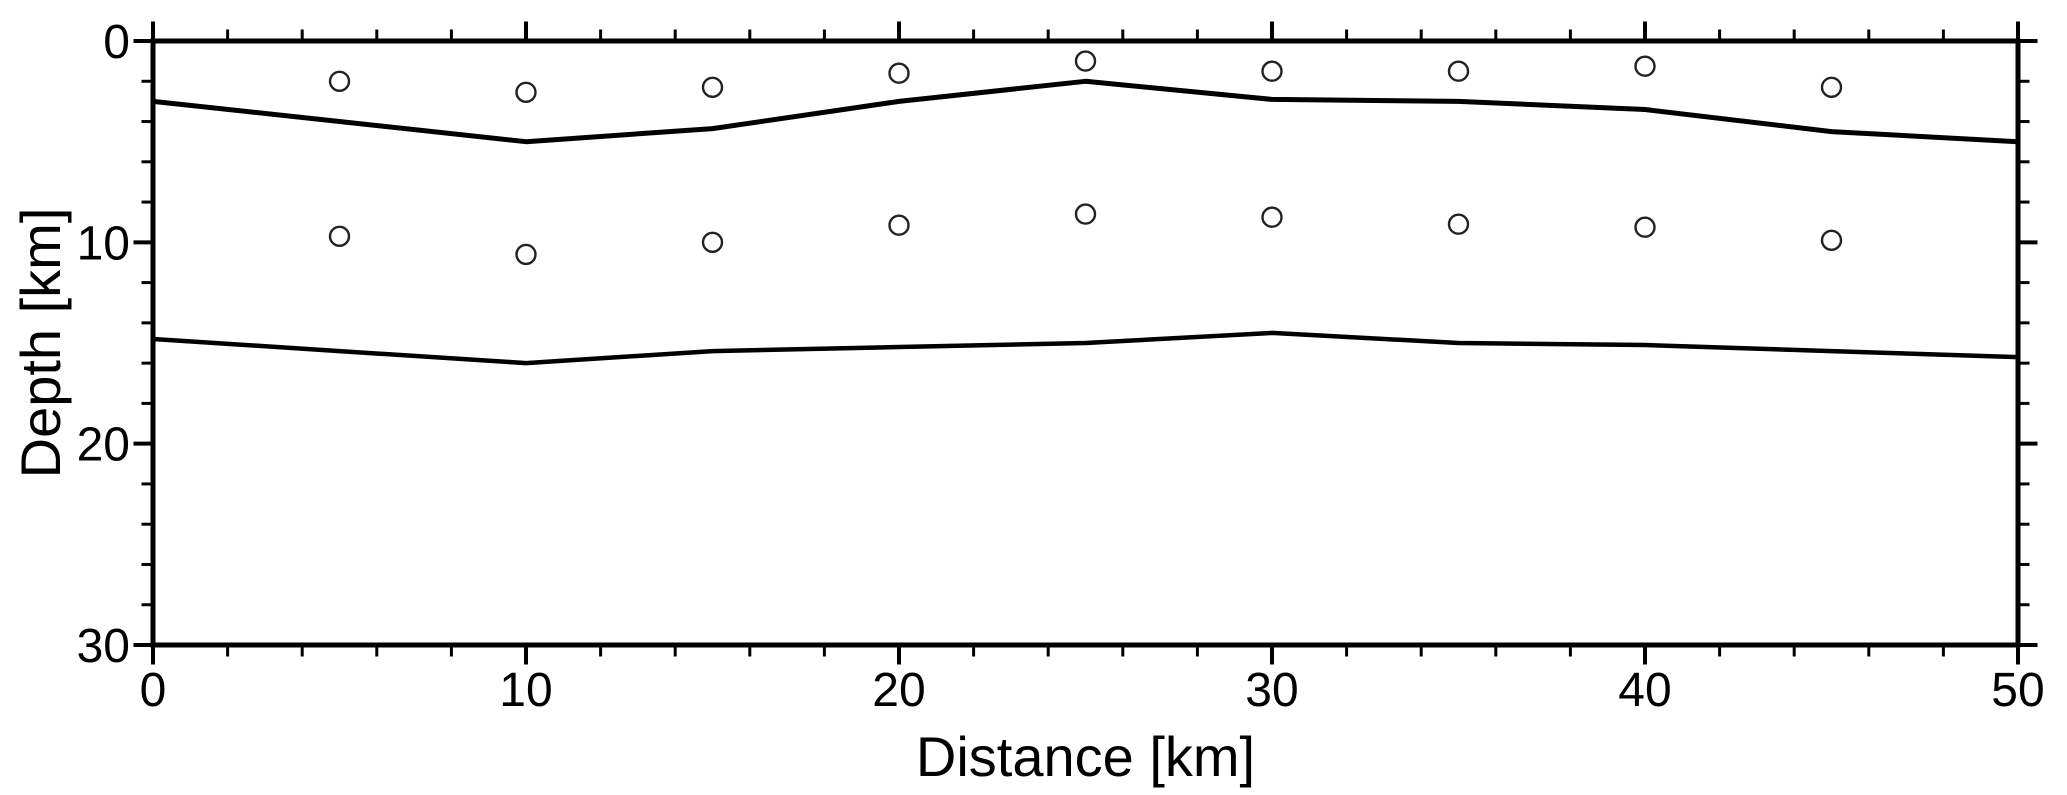 The width and height of the screenshot is (2067, 795). Describe the element at coordinates (40, 343) in the screenshot. I see `y-axis-title: Depth [km]` at that location.